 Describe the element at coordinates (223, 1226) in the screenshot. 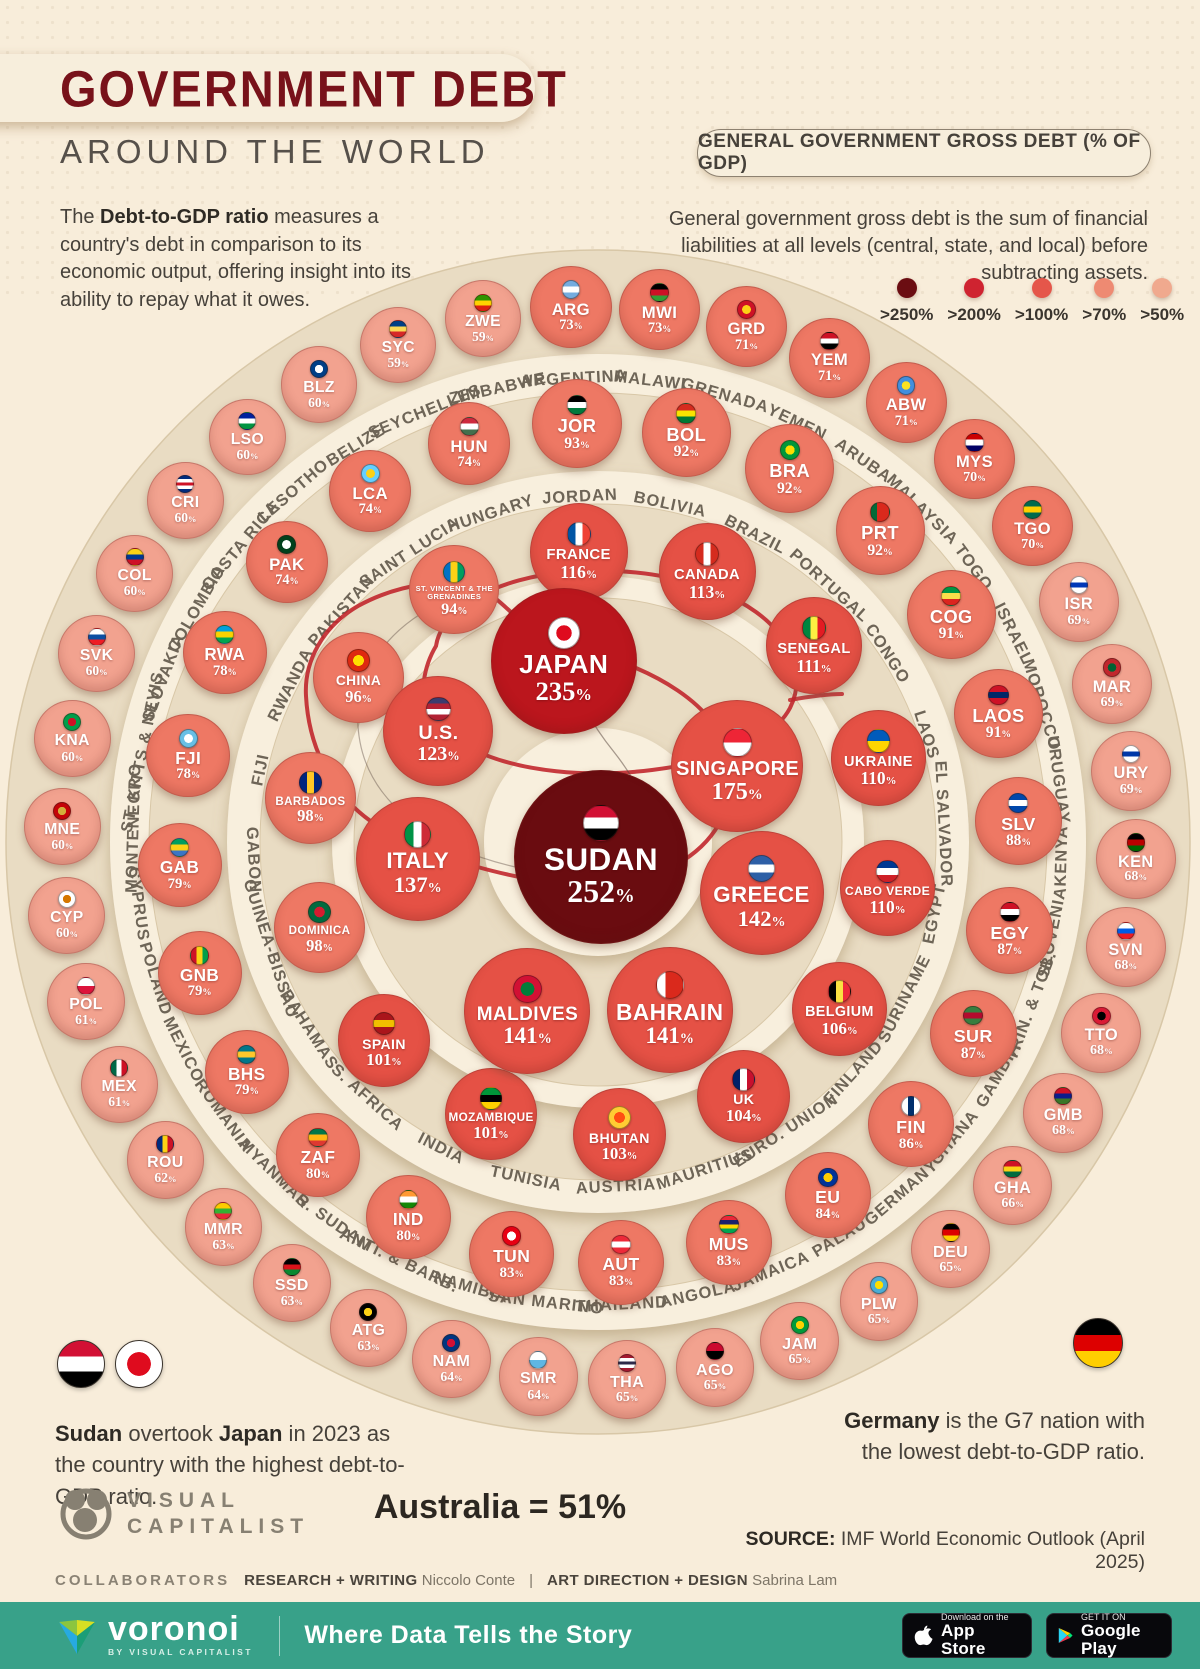

I see `country-bubble-mmr: MMR 63%` at that location.